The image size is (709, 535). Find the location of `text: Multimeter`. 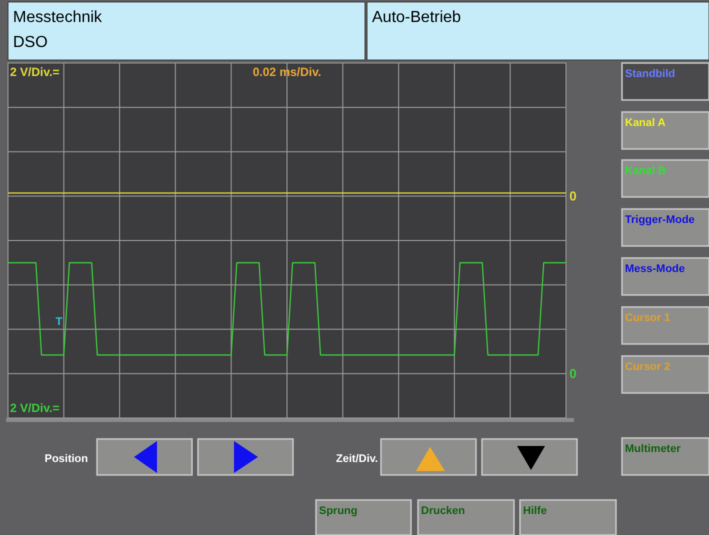

text: Multimeter is located at coordinates (653, 449).